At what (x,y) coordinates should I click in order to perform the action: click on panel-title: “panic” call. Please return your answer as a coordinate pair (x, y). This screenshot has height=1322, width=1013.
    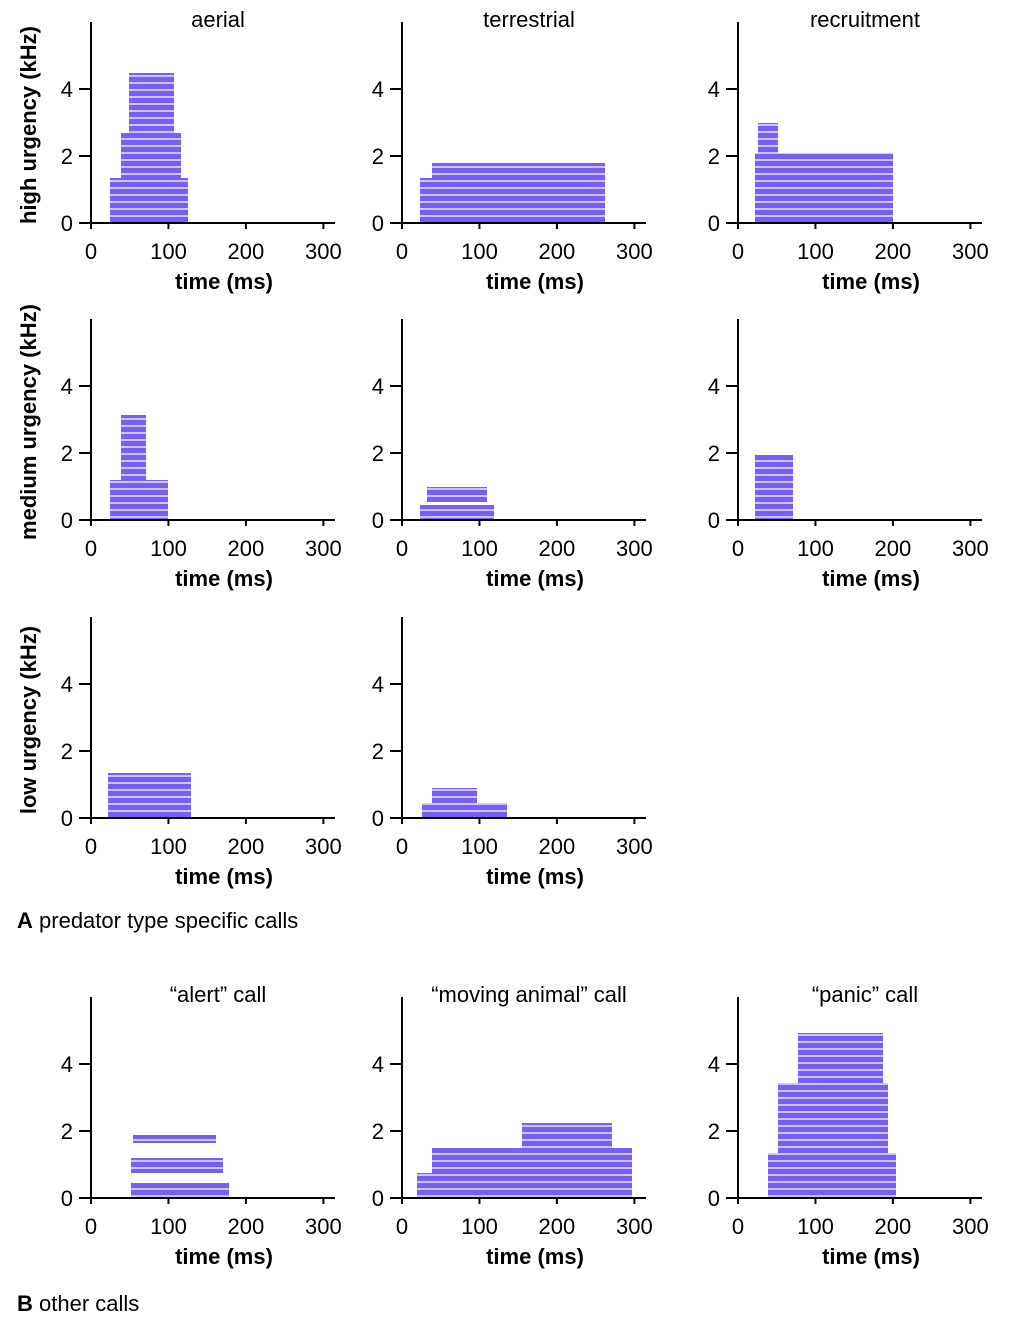
    Looking at the image, I should click on (865, 994).